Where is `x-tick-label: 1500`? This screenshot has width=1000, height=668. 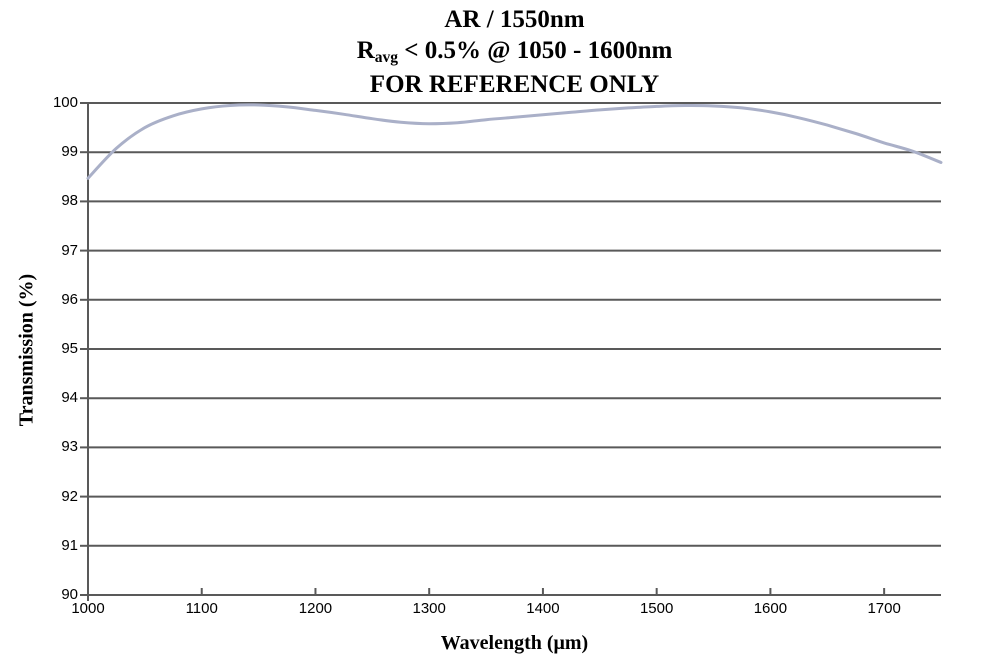
x-tick-label: 1500 is located at coordinates (656, 608).